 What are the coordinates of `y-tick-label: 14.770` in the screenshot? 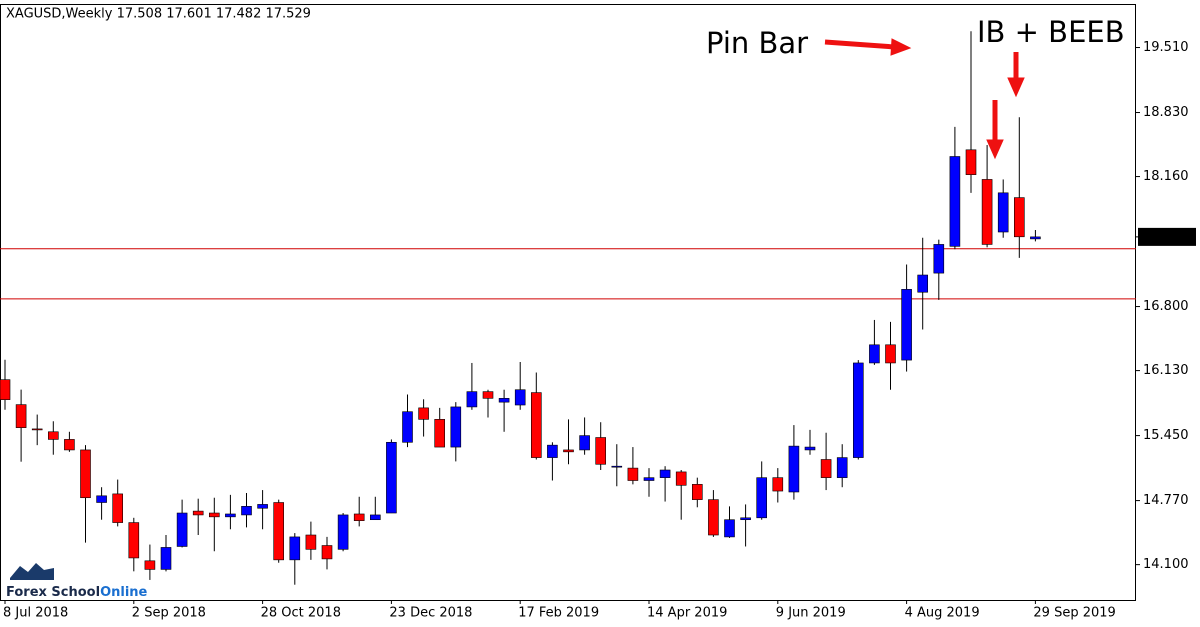 It's located at (1166, 500).